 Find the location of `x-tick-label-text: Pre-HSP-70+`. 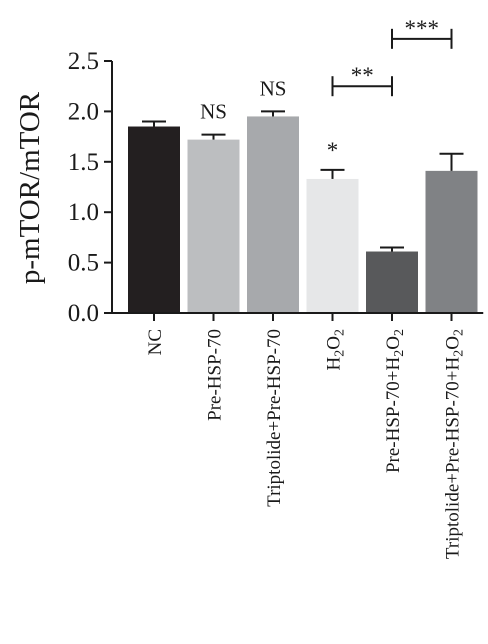

x-tick-label-text: Pre-HSP-70+ is located at coordinates (393, 421).